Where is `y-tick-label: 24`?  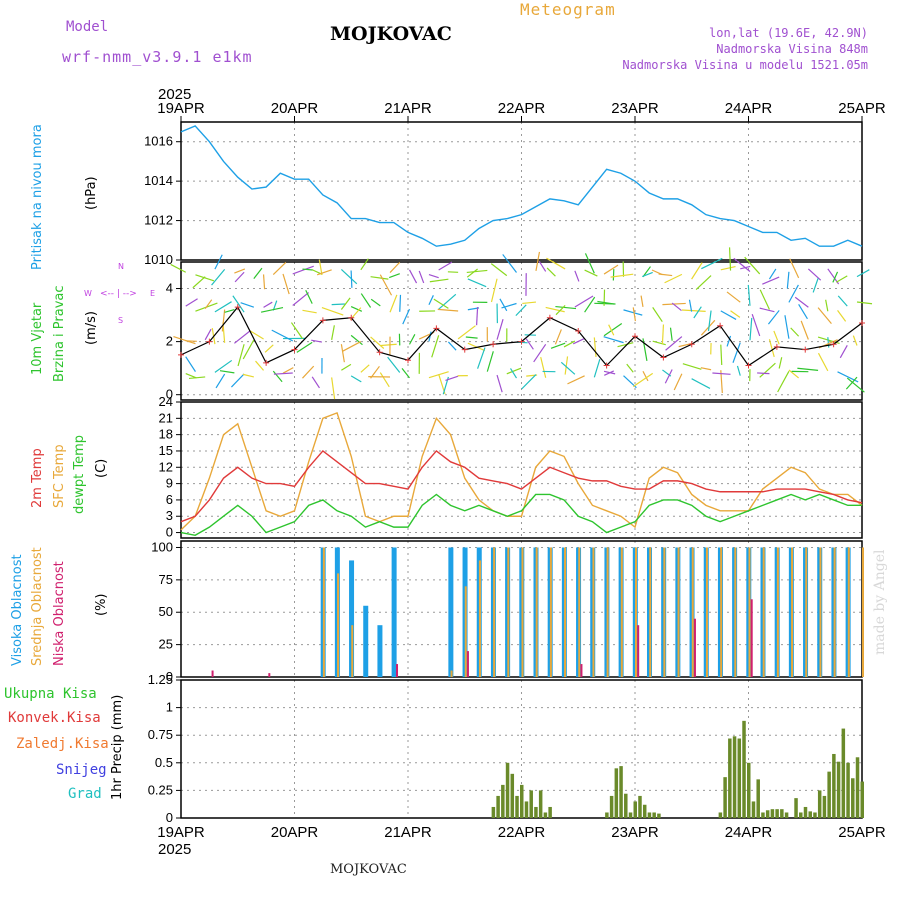
y-tick-label: 24 is located at coordinates (166, 401).